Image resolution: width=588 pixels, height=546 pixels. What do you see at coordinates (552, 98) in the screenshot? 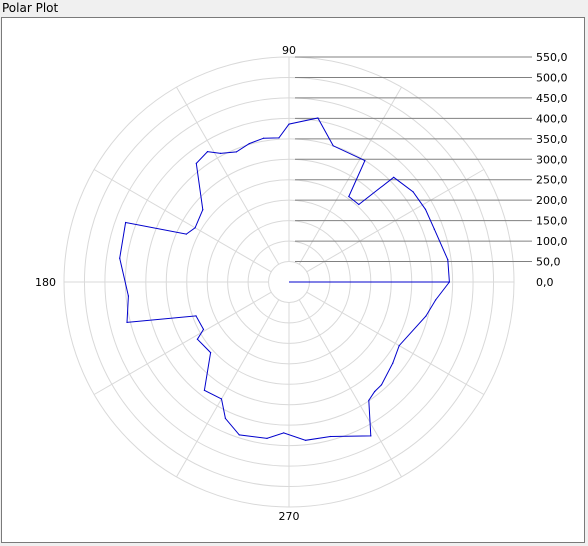
I see `radial-tick-label: 450,0` at bounding box center [552, 98].